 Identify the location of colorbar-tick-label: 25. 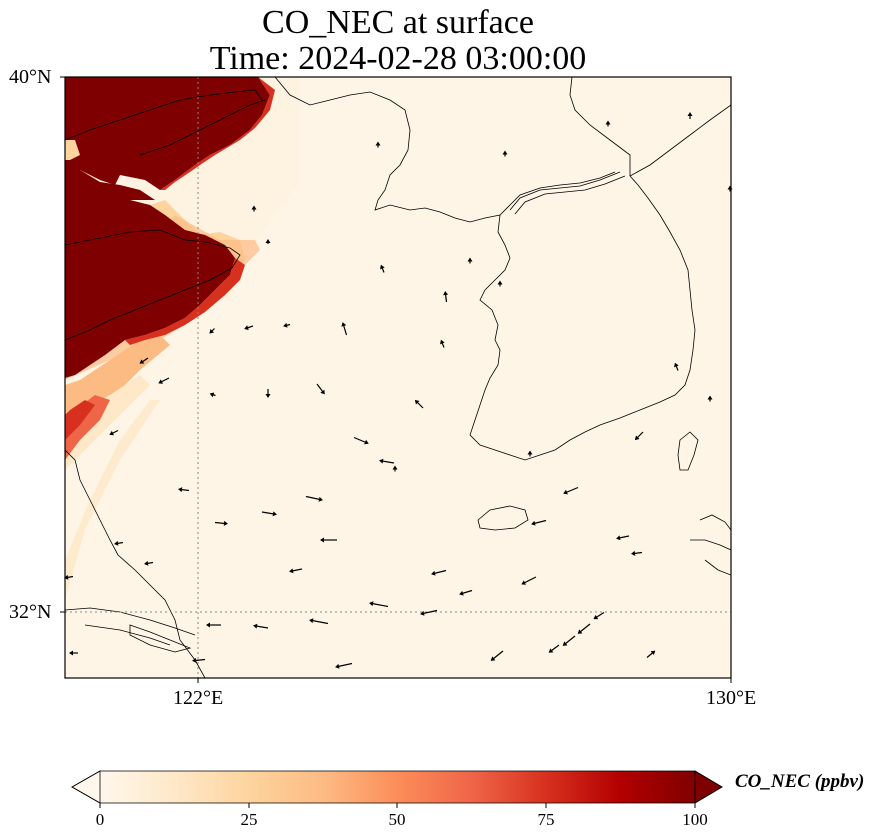
(249, 819).